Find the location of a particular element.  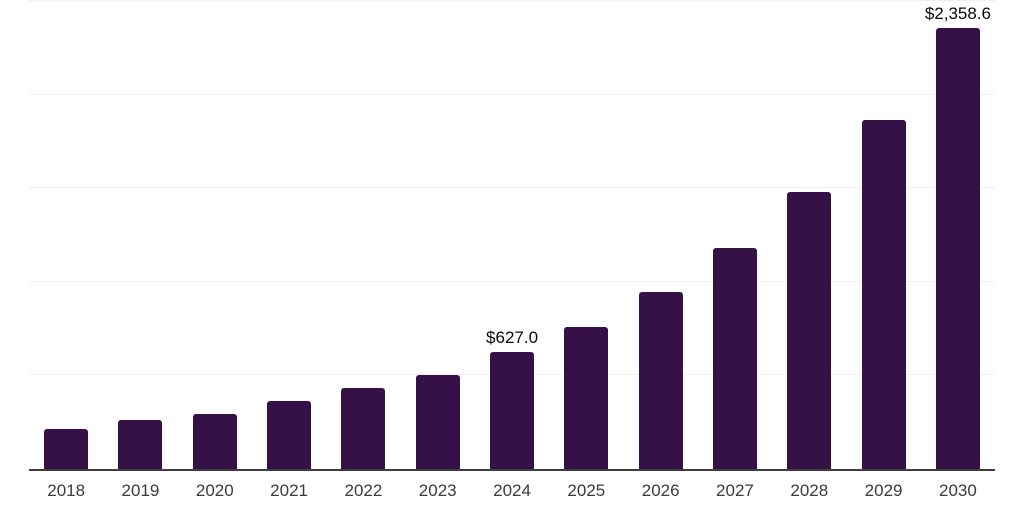

bar-group-2020 is located at coordinates (215, 235).